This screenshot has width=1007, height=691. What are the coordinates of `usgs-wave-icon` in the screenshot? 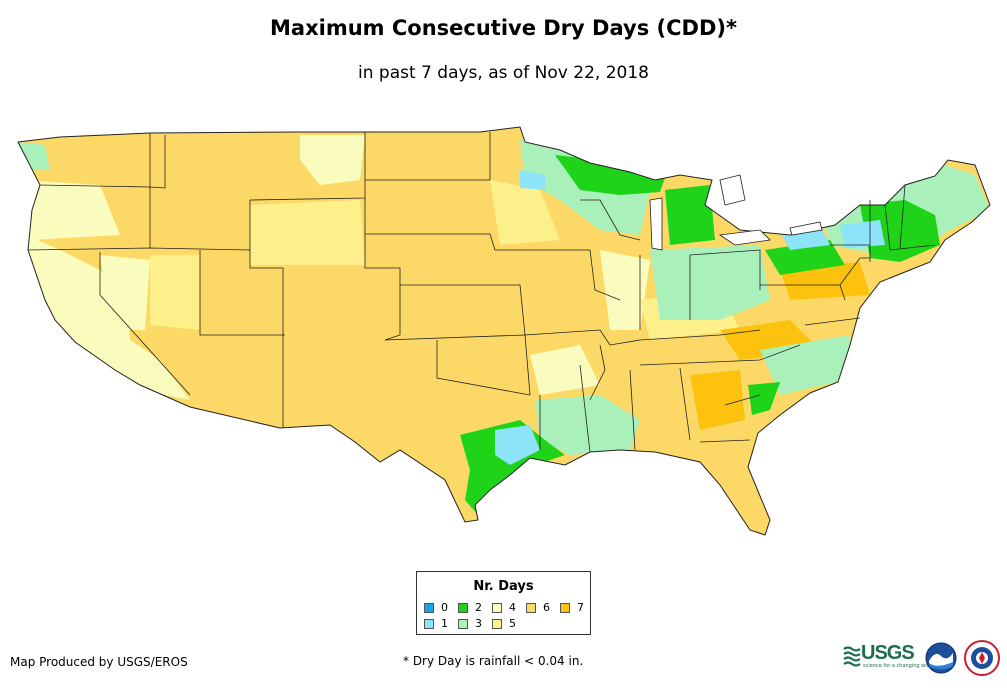 It's located at (852, 656).